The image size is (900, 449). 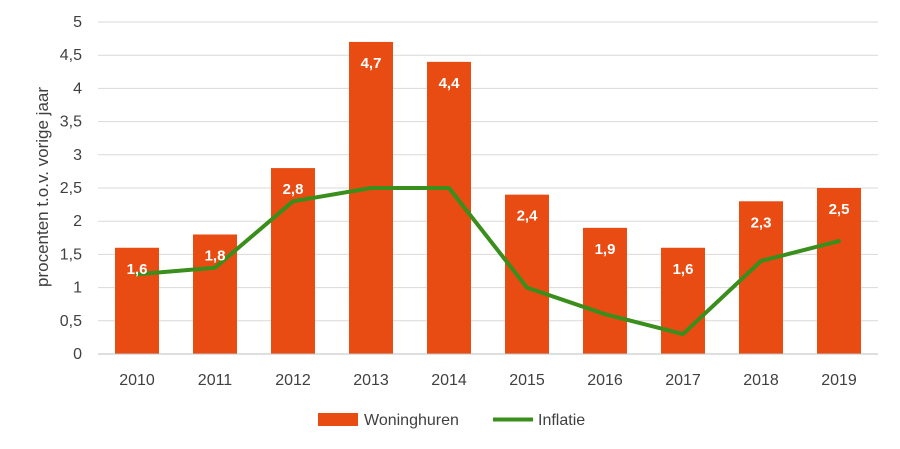 What do you see at coordinates (839, 380) in the screenshot?
I see `x-tick-label: 2019` at bounding box center [839, 380].